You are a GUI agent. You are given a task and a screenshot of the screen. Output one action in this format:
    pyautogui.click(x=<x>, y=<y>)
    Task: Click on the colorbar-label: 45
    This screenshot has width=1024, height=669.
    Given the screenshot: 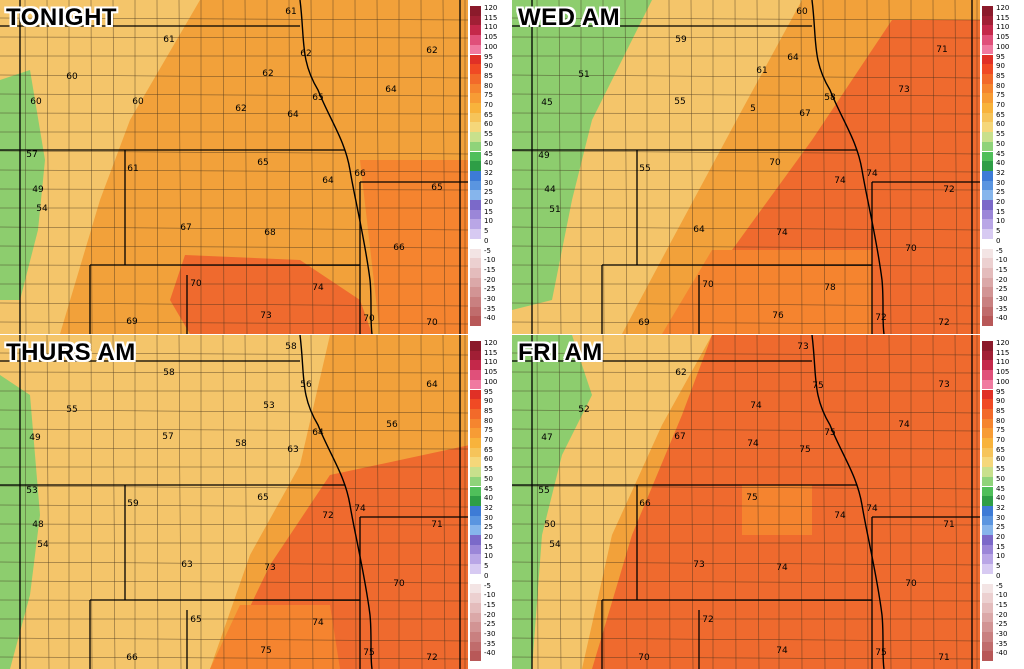 What is the action you would take?
    pyautogui.click(x=1000, y=488)
    